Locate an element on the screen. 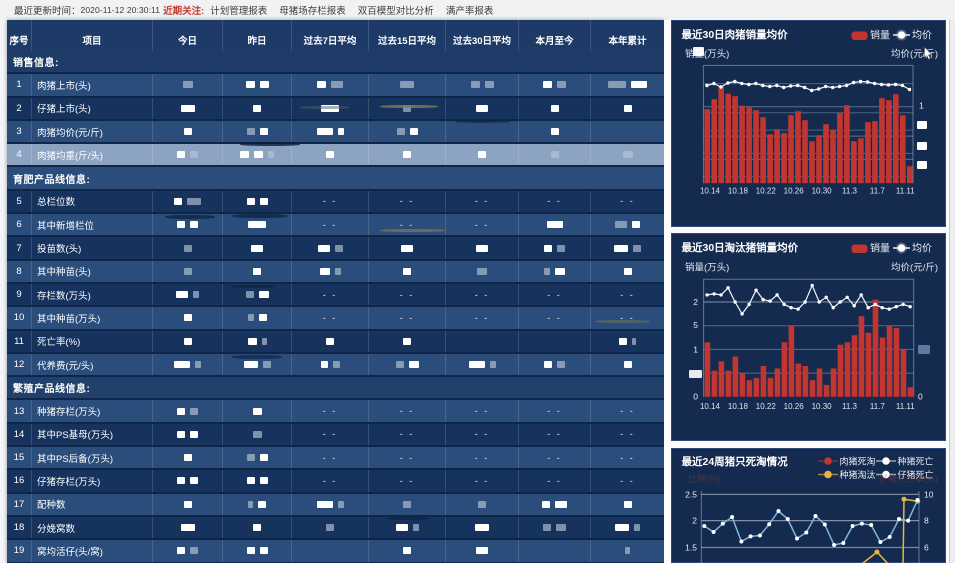 This screenshot has height=563, width=955. svg-text: 8 is located at coordinates (926, 521).